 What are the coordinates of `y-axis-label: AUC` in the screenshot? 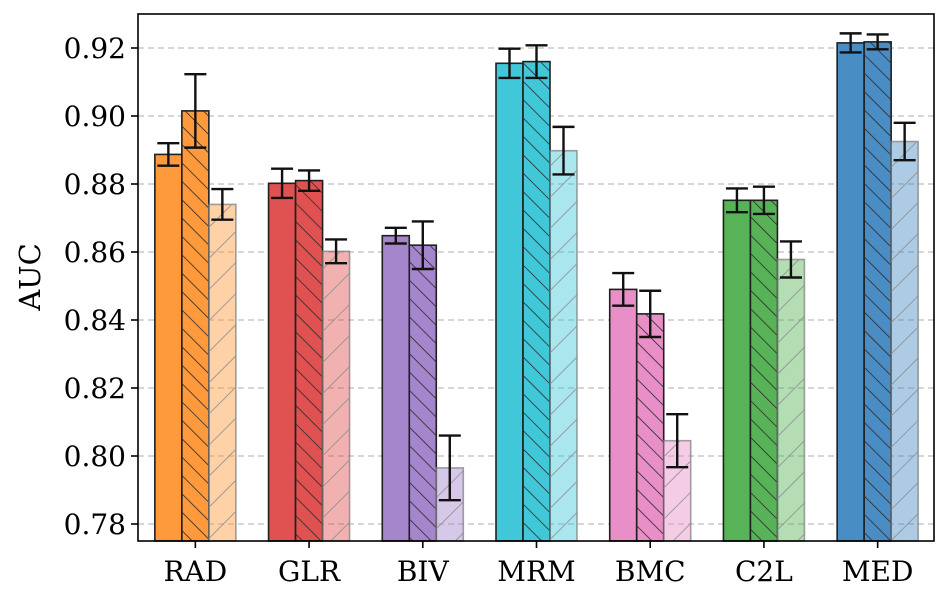 It's located at (30, 277).